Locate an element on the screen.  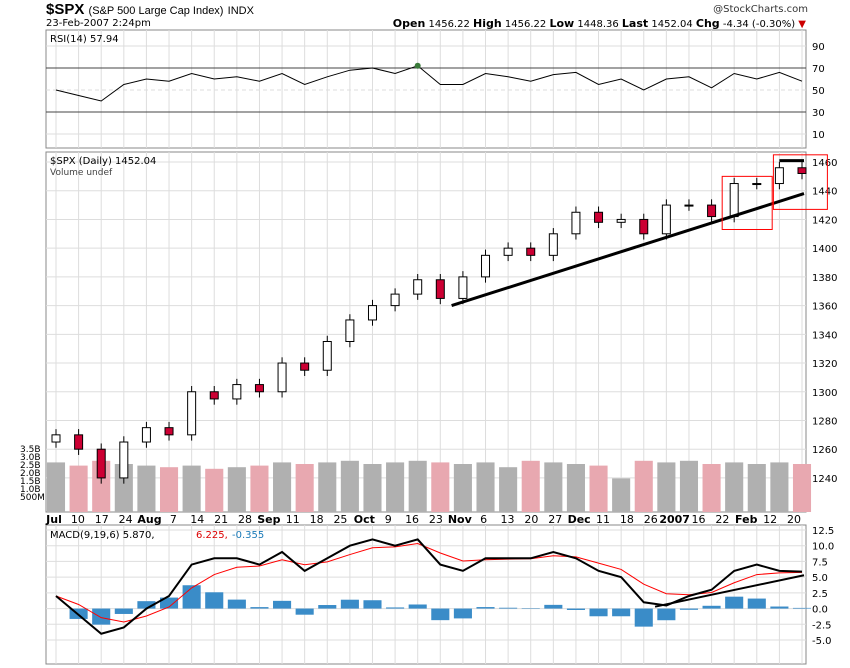
x-tick: Sep is located at coordinates (268, 519).